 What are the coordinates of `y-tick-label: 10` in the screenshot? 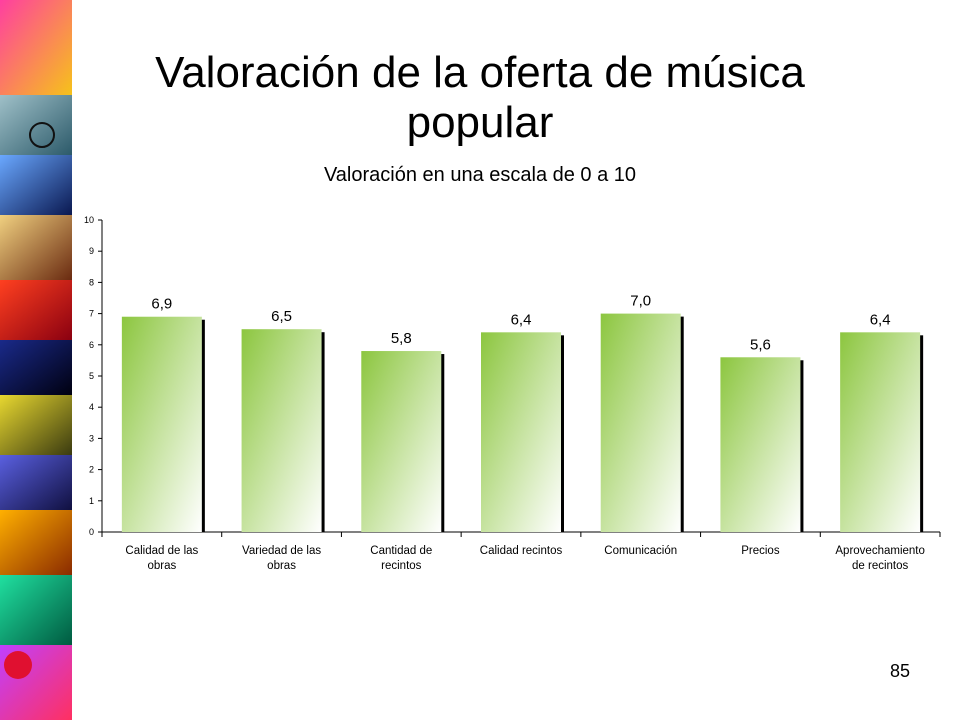 It's located at (89, 220).